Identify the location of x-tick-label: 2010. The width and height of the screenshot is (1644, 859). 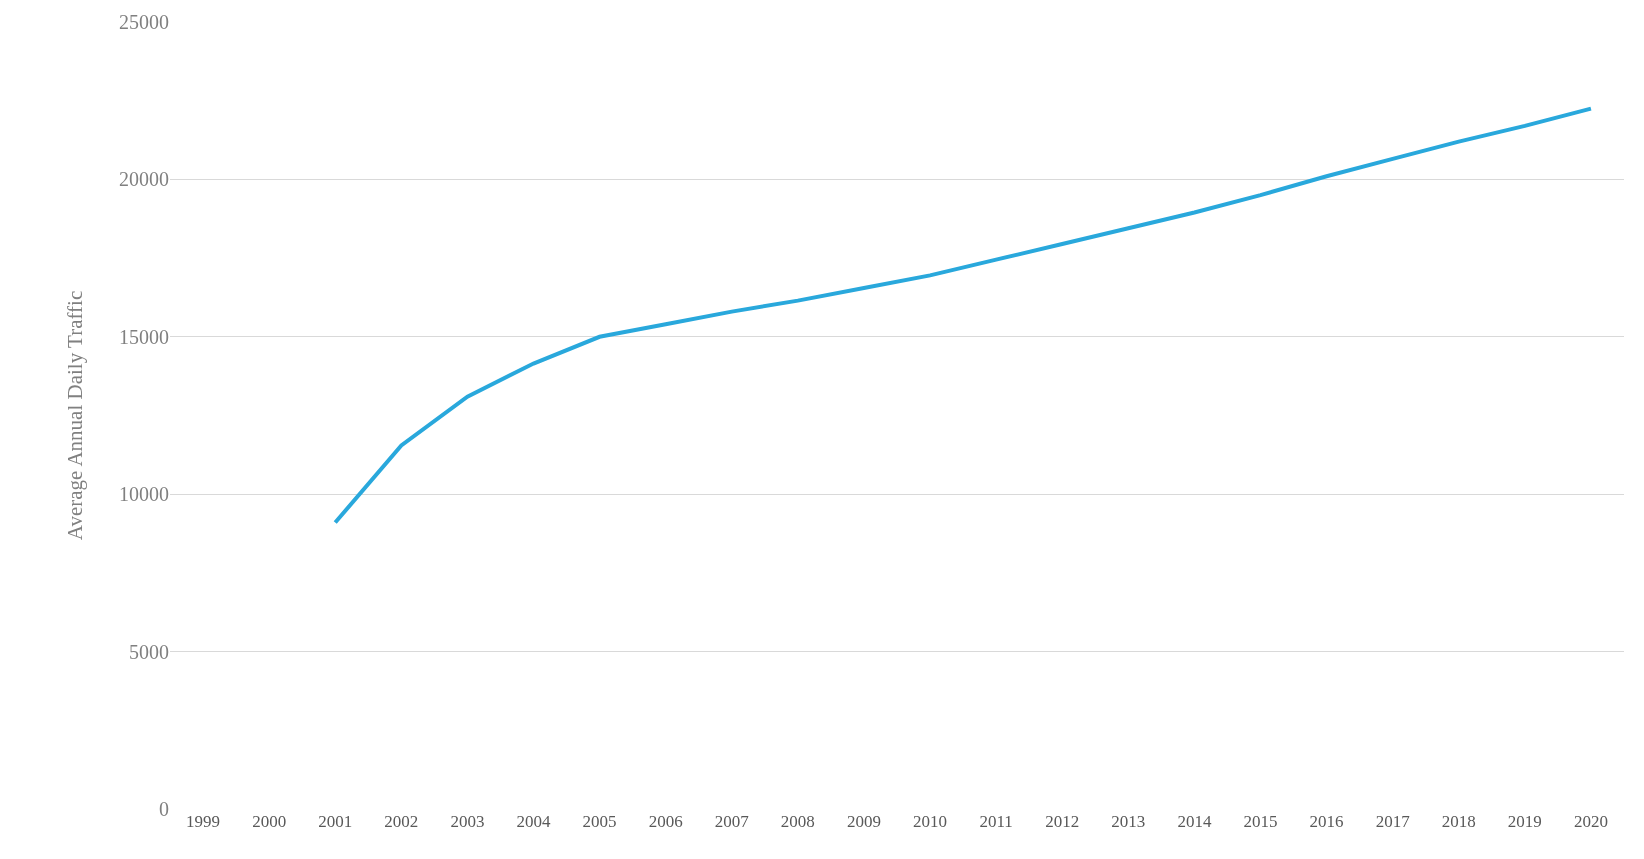
(930, 821).